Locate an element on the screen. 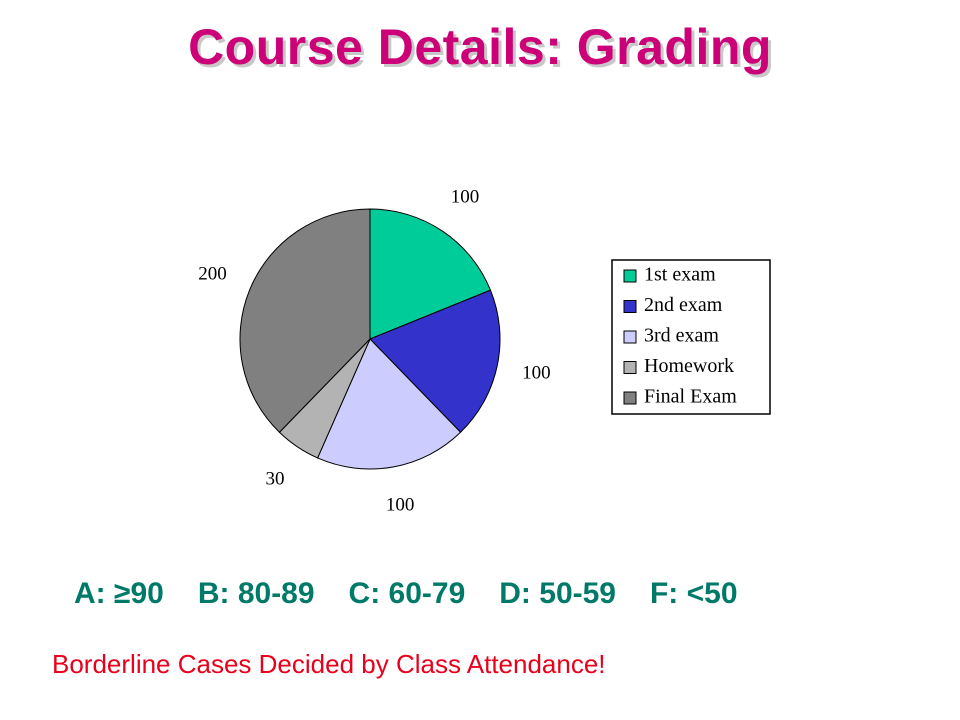 Image resolution: width=960 pixels, height=720 pixels. legend-label-final-exam: Final Exam is located at coordinates (690, 397).